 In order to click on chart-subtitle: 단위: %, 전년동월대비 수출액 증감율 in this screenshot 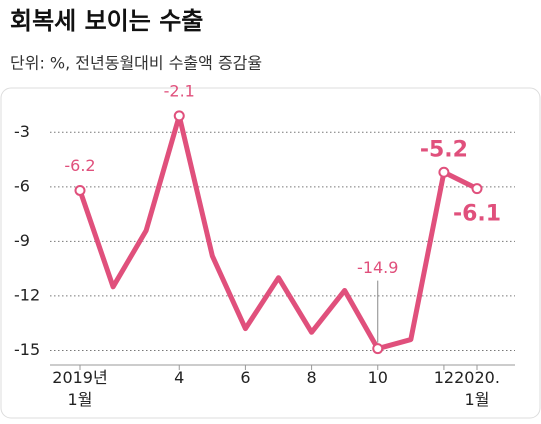, I will do `click(136, 63)`.